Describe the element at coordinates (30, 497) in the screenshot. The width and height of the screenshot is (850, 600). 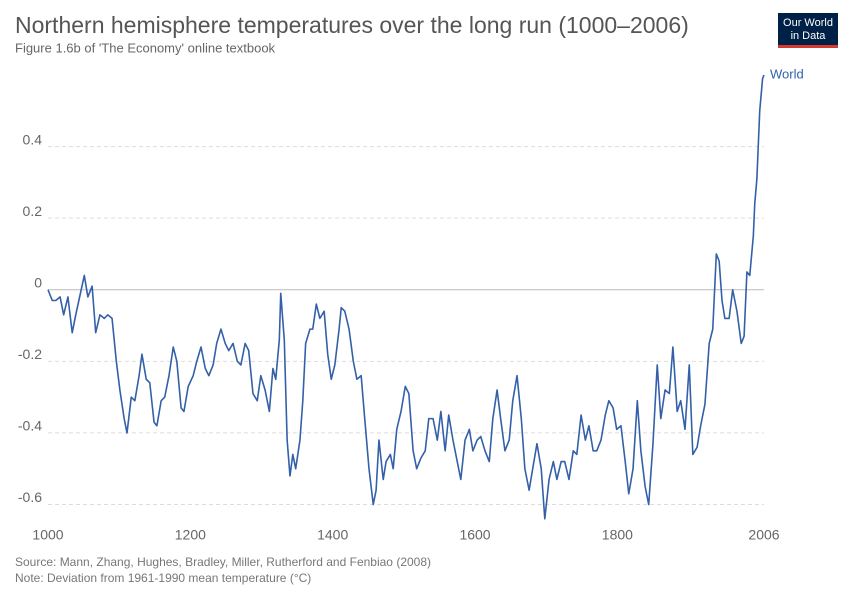
I see `y-tick-label: -0.6` at that location.